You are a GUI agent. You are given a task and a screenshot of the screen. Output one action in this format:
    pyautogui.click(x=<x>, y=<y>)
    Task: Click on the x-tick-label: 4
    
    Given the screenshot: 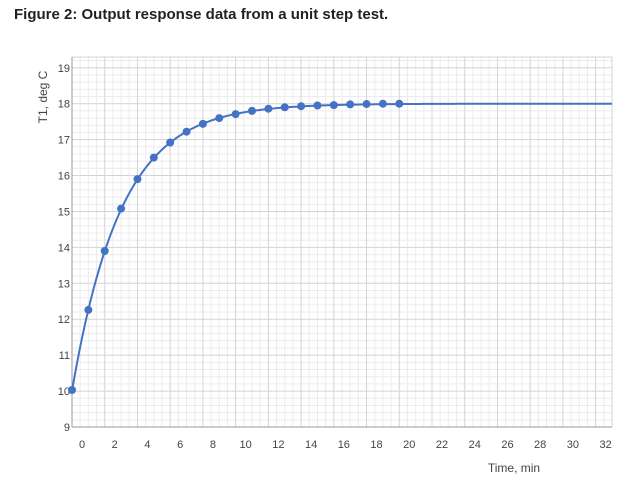 What is the action you would take?
    pyautogui.click(x=147, y=445)
    